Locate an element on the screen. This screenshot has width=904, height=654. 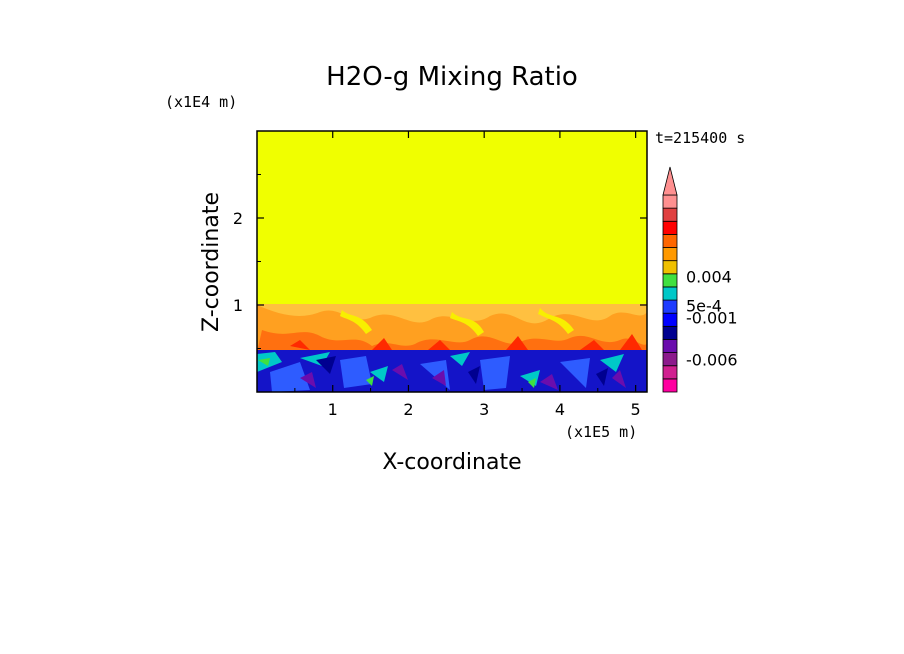
chart-title: H2O-g Mixing Ratio is located at coordinates (452, 77).